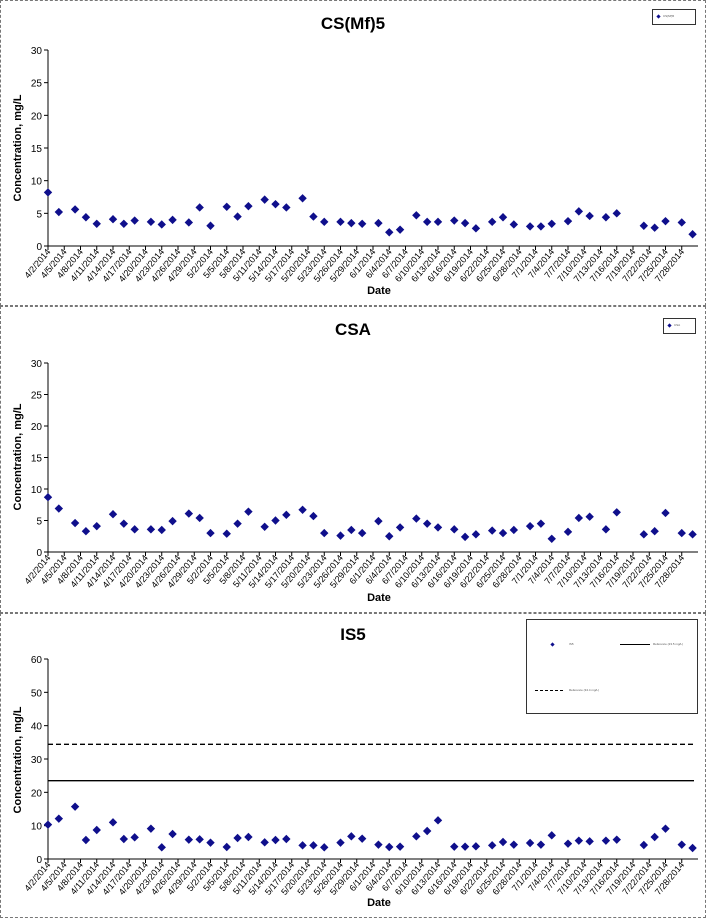  I want to click on y-tick-label: 40, so click(37, 727).